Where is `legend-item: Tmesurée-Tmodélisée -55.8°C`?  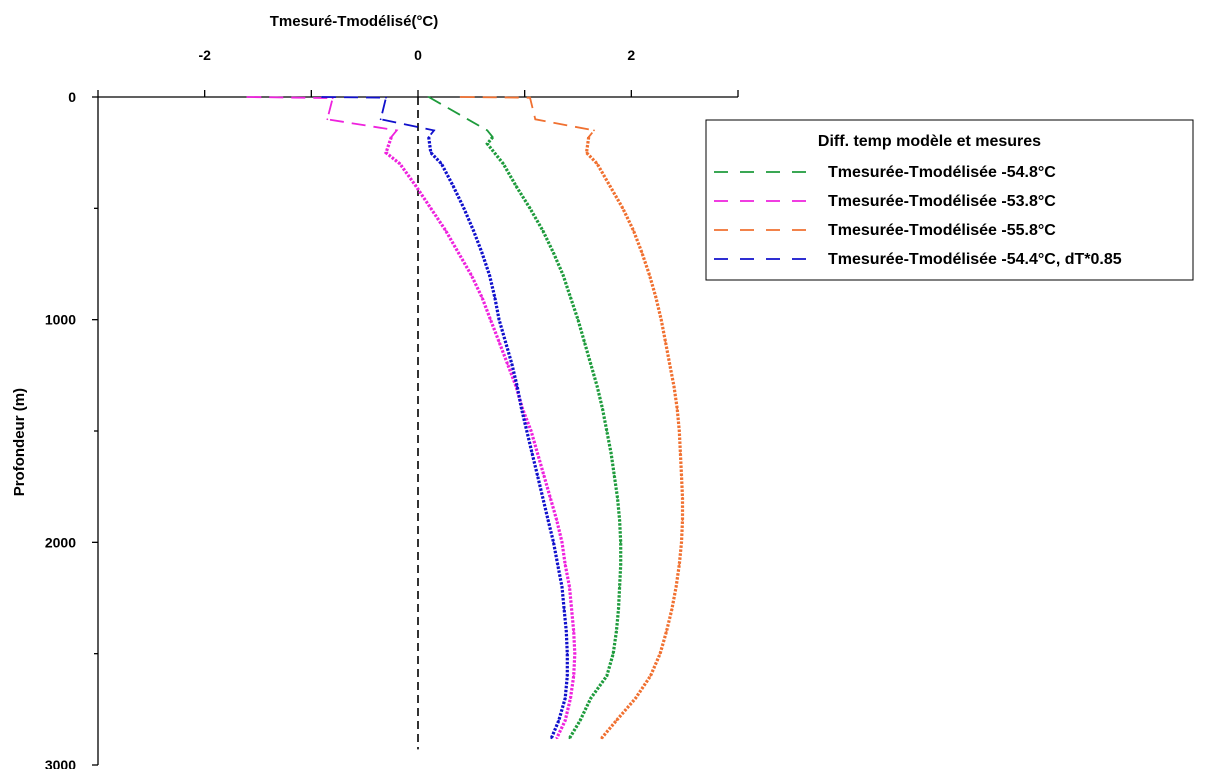
legend-item: Tmesurée-Tmodélisée -55.8°C is located at coordinates (885, 230).